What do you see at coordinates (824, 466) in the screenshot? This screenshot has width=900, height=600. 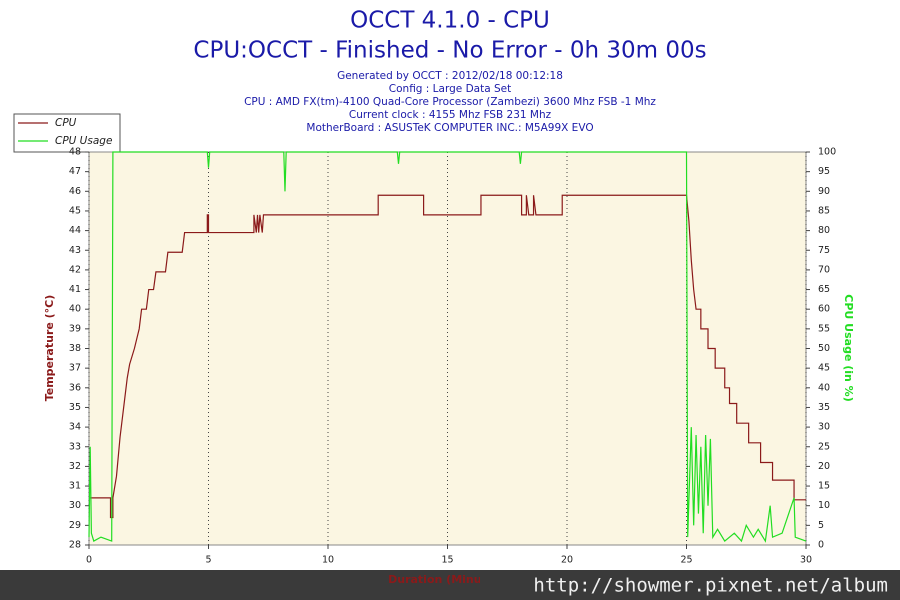 I see `y2-tick-label: 20` at bounding box center [824, 466].